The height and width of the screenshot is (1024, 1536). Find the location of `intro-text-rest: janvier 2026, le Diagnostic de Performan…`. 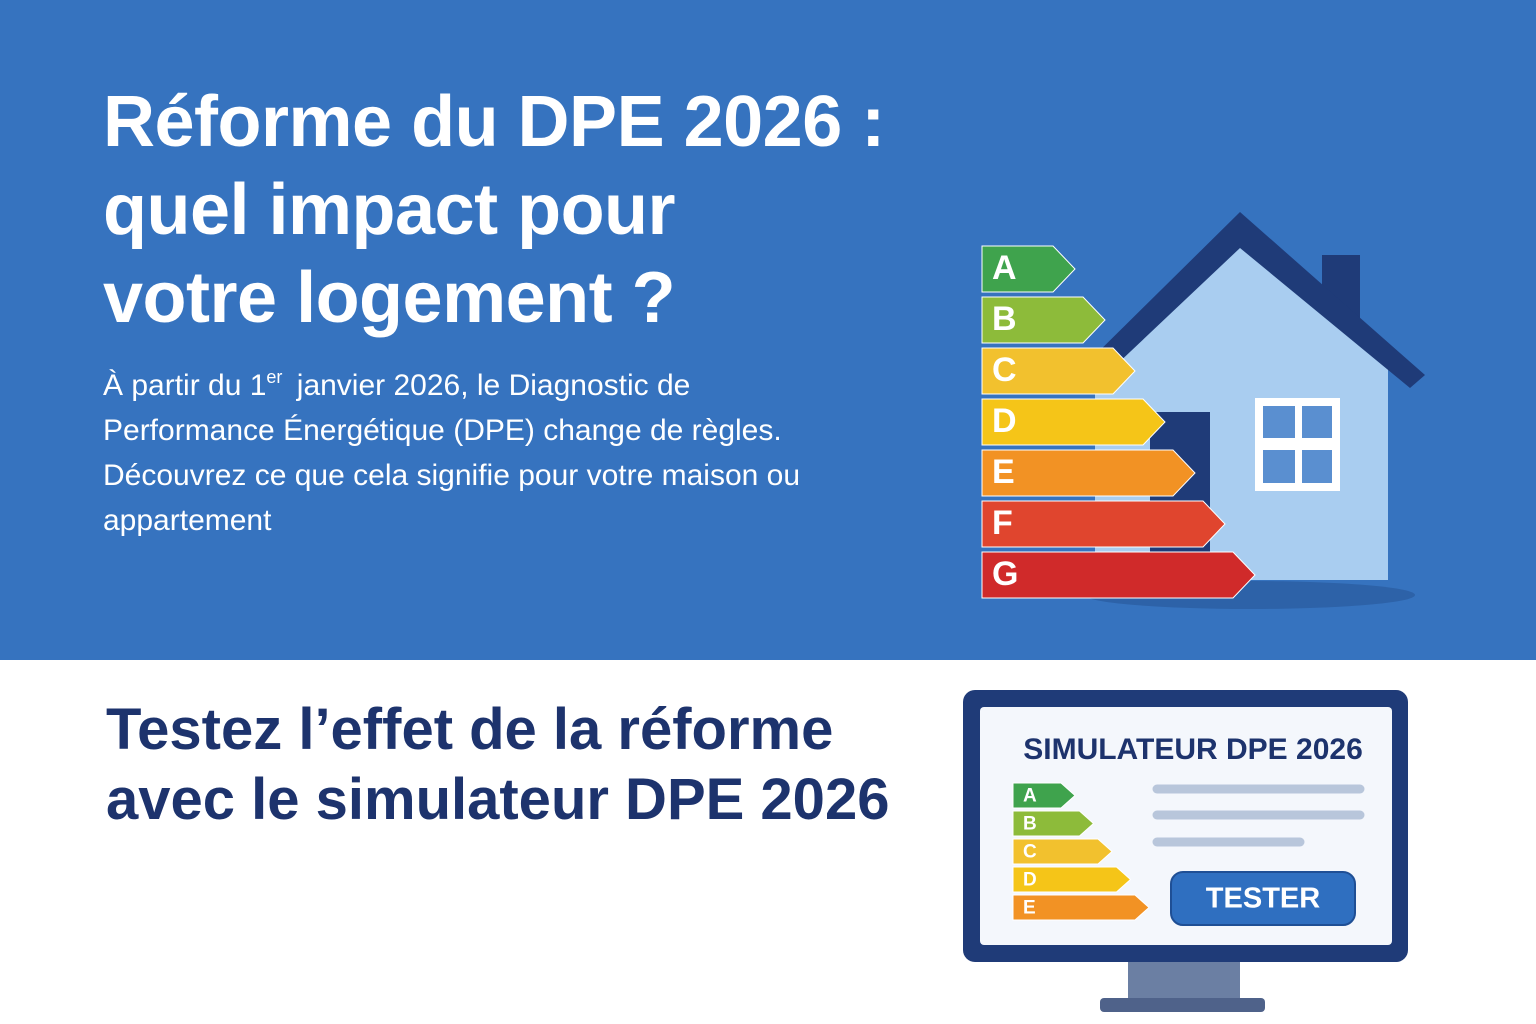

intro-text-rest: janvier 2026, le Diagnostic de Performan… is located at coordinates (452, 453).